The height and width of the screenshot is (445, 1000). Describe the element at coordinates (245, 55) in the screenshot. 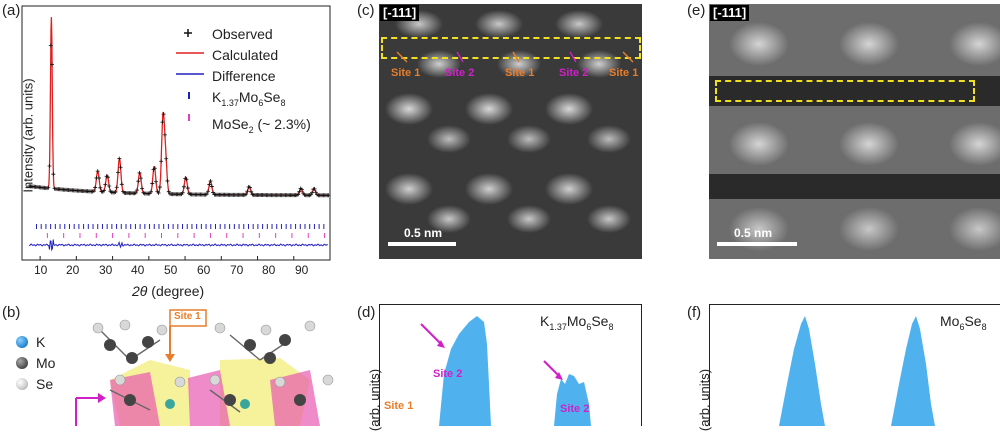

I see `legend-calculated: Calculated` at that location.